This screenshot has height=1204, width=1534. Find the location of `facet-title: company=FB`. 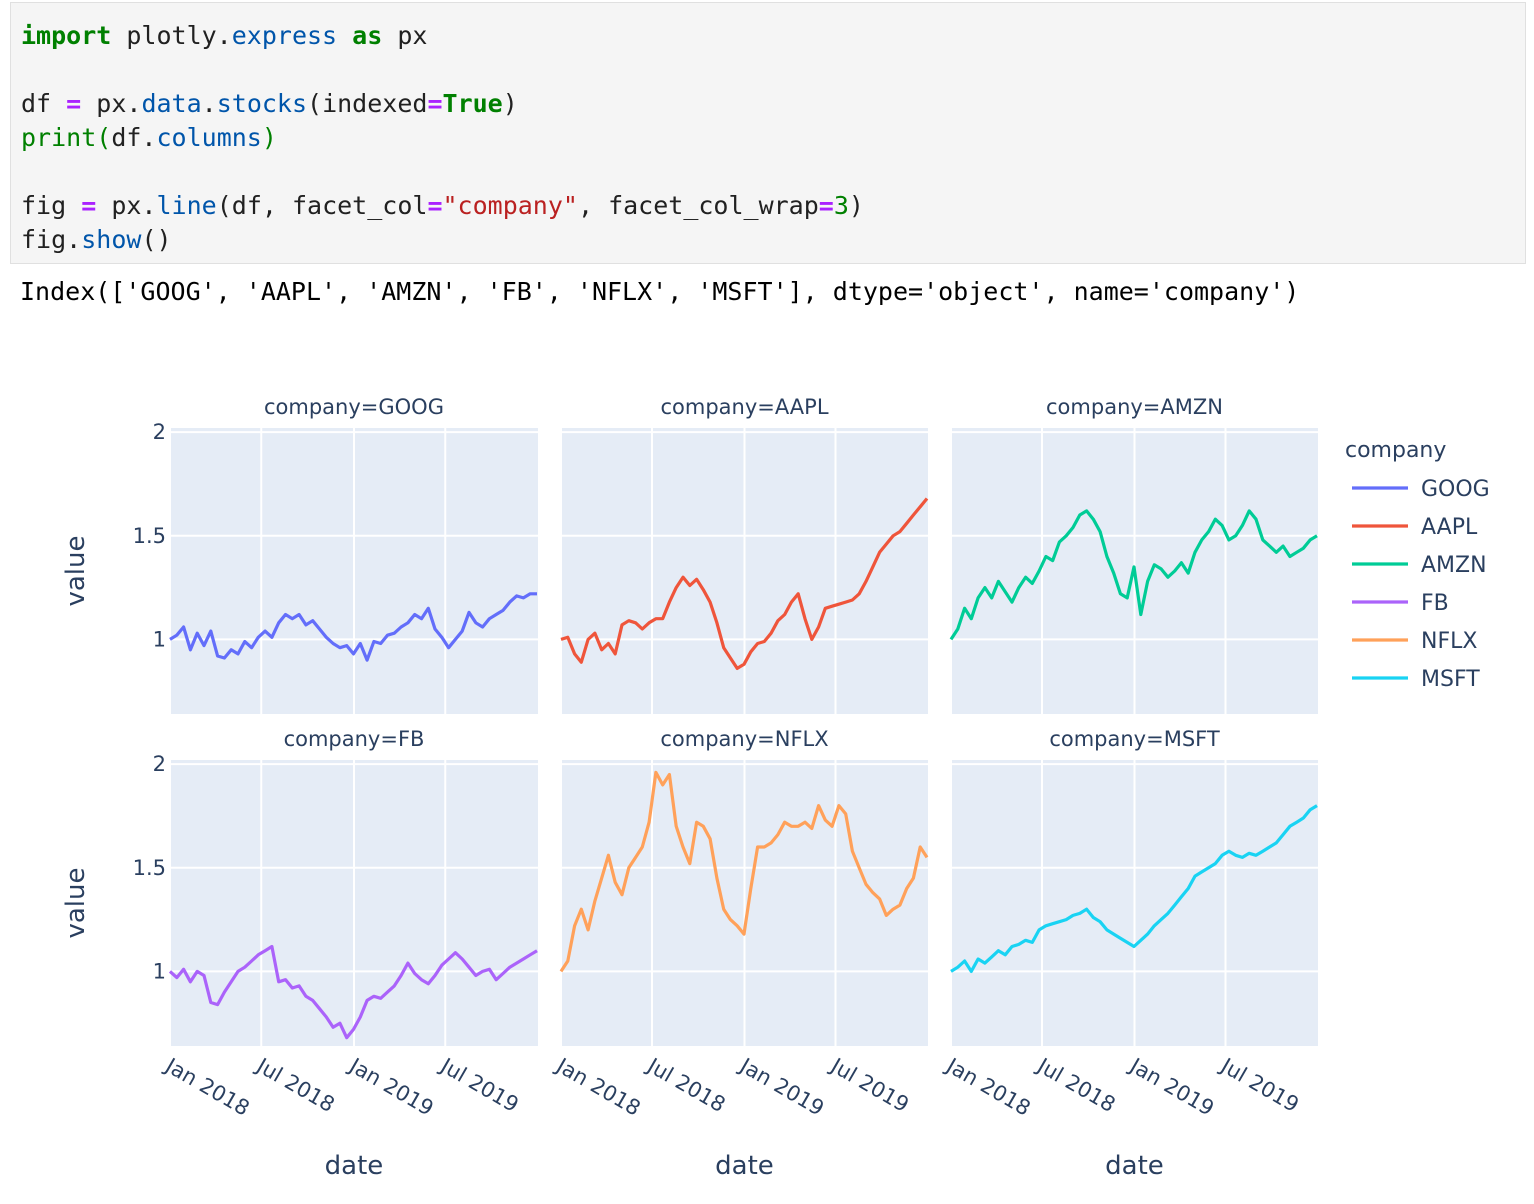

facet-title: company=FB is located at coordinates (354, 739).